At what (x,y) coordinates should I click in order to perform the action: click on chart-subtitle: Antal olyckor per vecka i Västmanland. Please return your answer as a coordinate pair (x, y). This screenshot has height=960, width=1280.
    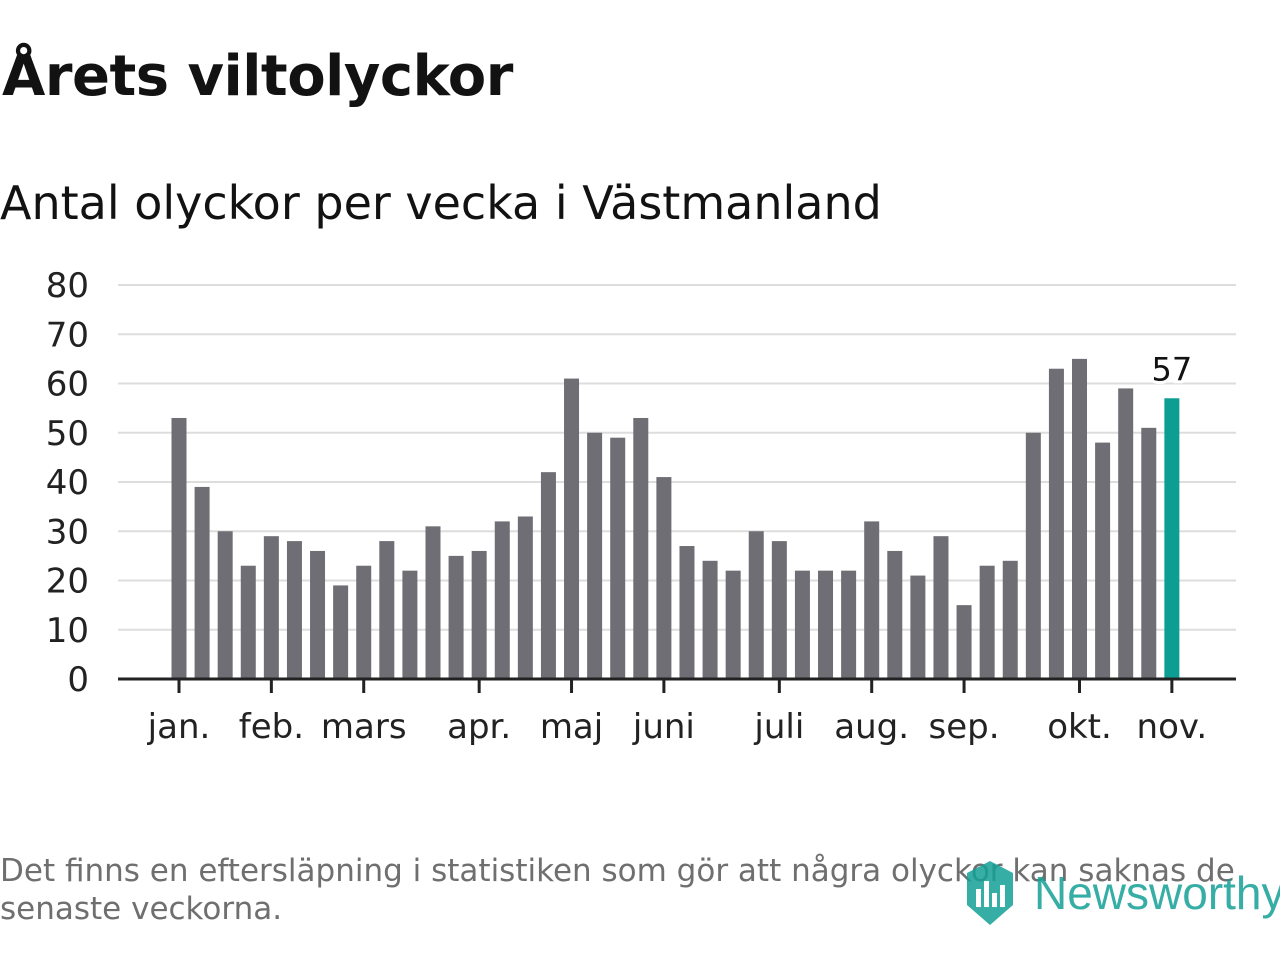
    Looking at the image, I should click on (441, 203).